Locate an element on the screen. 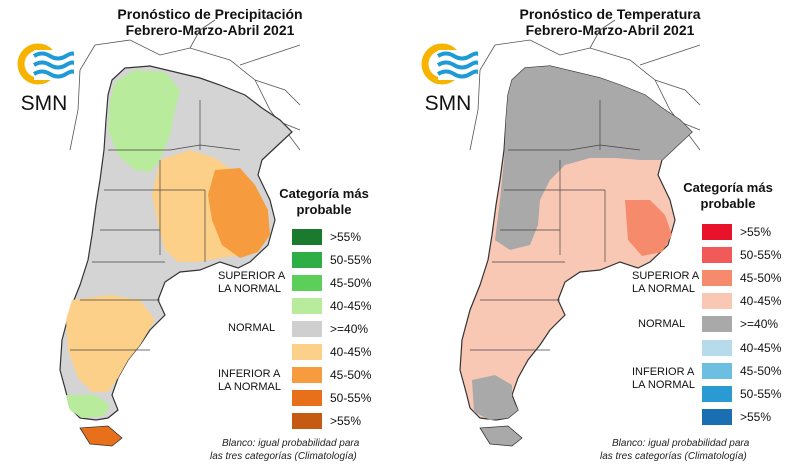 Image resolution: width=800 pixels, height=471 pixels. orange-zone-dark-east is located at coordinates (239, 213).